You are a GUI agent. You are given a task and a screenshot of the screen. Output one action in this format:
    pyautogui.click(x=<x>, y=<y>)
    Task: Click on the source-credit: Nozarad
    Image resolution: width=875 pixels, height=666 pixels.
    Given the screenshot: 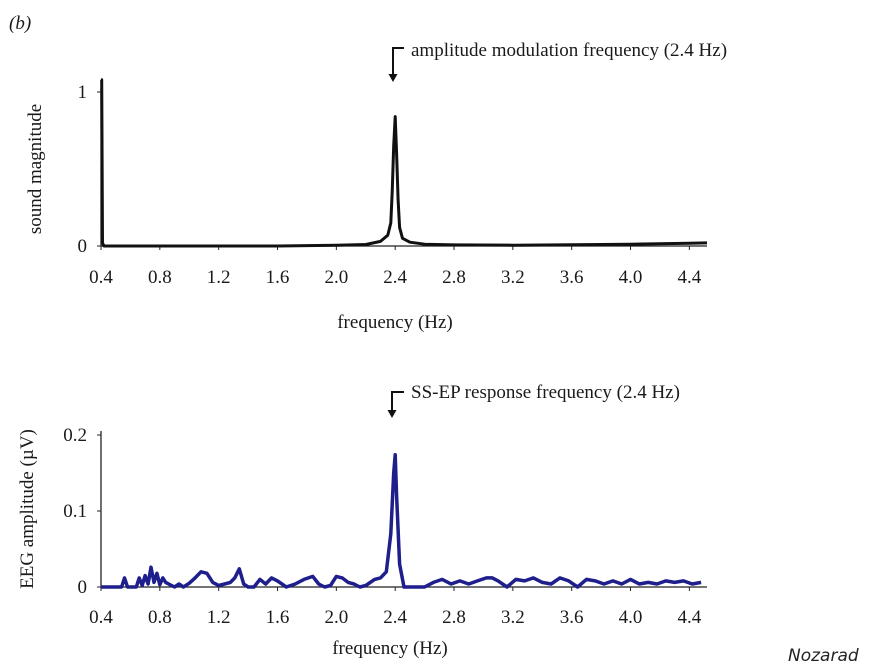 What is the action you would take?
    pyautogui.click(x=823, y=656)
    